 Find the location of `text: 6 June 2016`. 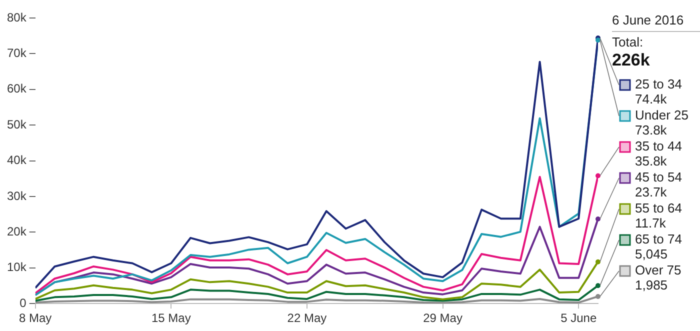

text: 6 June 2016 is located at coordinates (648, 20).